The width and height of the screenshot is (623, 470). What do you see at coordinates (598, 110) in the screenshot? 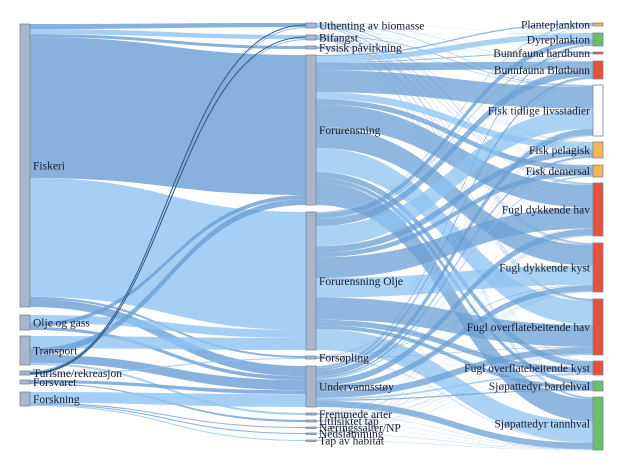
I see `node-fisk_tidlig` at bounding box center [598, 110].